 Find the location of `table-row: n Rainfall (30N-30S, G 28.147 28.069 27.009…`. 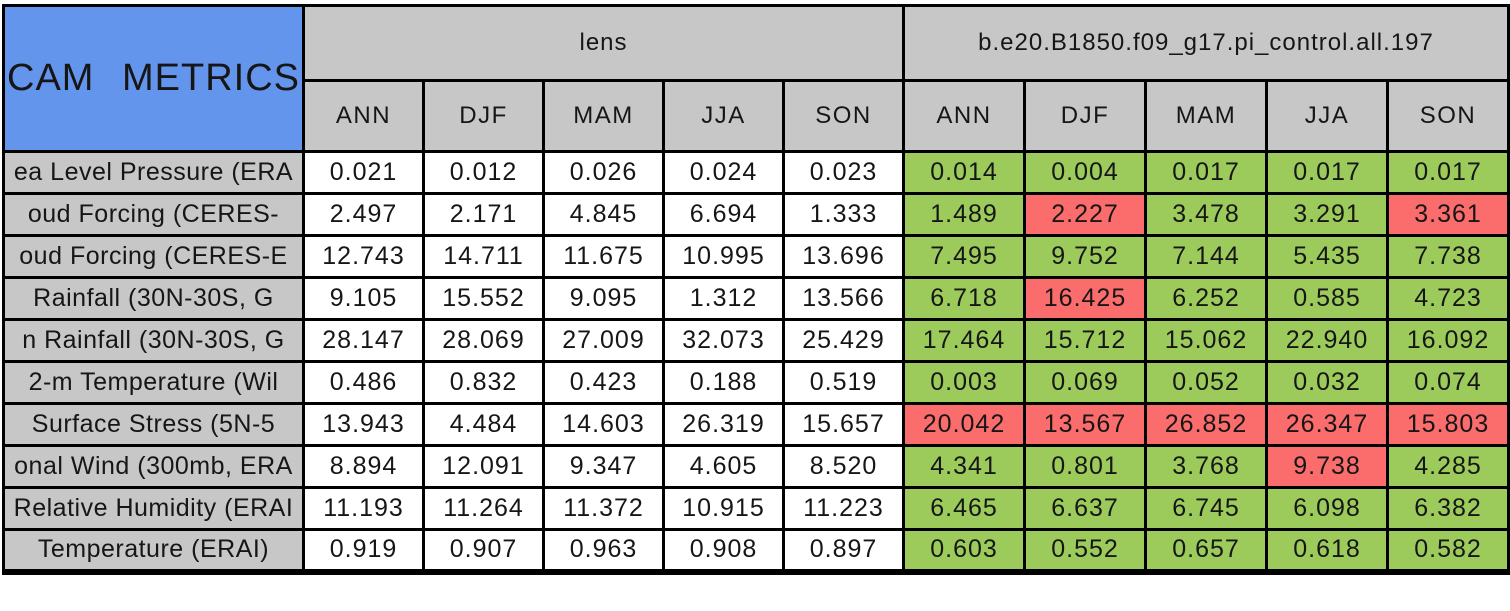

table-row: n Rainfall (30N-30S, G 28.147 28.069 27.009… is located at coordinates (756, 340).